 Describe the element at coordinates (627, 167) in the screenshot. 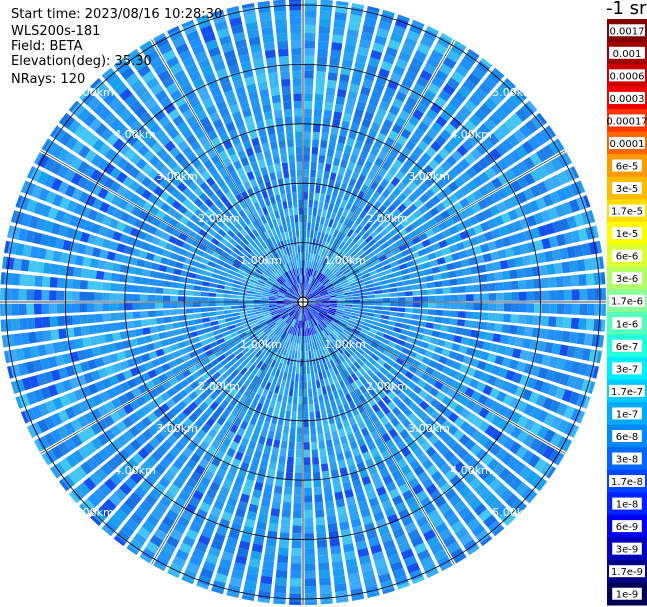

I see `colorbar-label: 6e-5` at that location.